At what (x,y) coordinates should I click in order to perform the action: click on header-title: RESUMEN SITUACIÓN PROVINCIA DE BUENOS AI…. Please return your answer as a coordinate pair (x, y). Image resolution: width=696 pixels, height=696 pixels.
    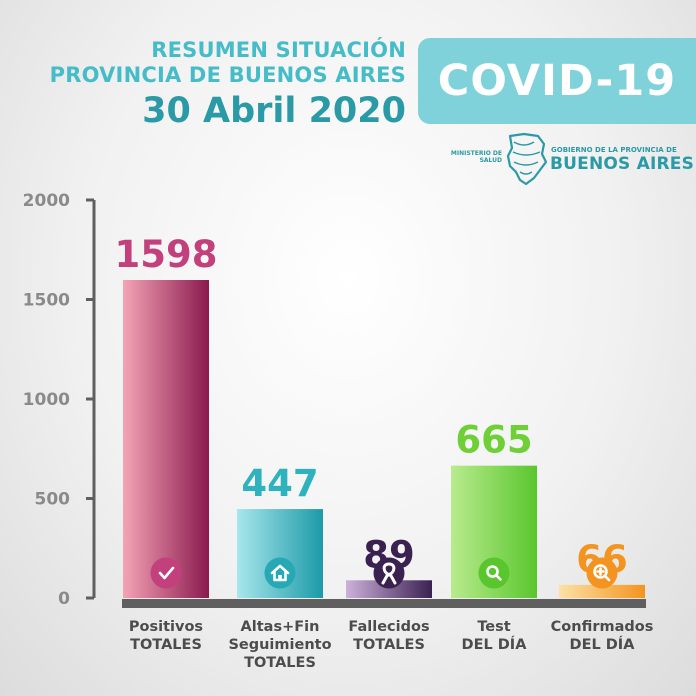
    Looking at the image, I should click on (228, 85).